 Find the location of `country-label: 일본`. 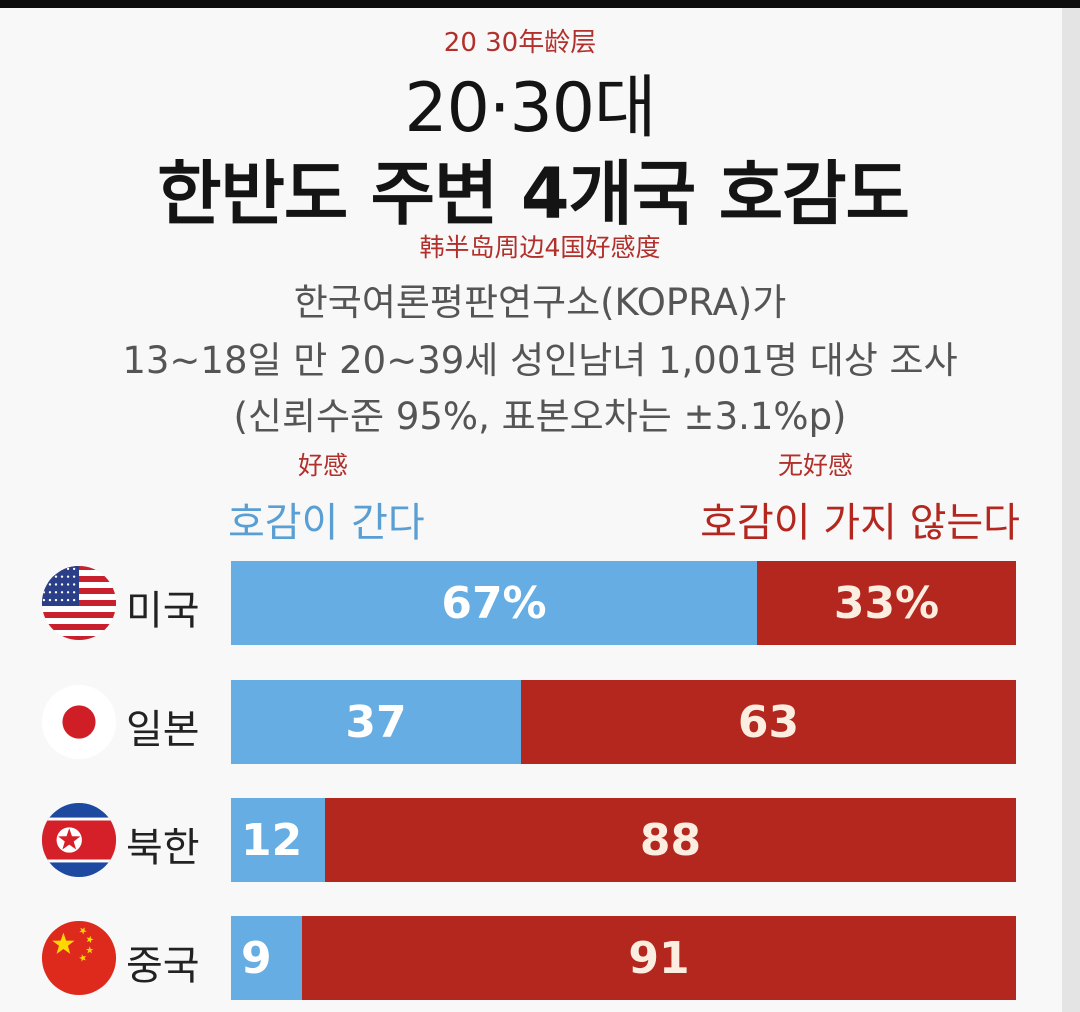

country-label: 일본 is located at coordinates (163, 730).